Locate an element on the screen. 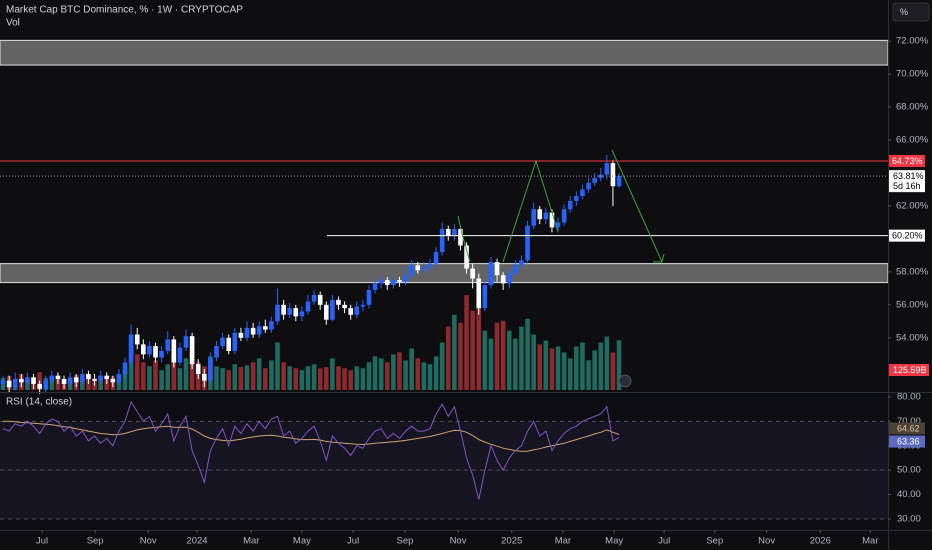 The width and height of the screenshot is (932, 550). scale-button-label: % is located at coordinates (904, 12).